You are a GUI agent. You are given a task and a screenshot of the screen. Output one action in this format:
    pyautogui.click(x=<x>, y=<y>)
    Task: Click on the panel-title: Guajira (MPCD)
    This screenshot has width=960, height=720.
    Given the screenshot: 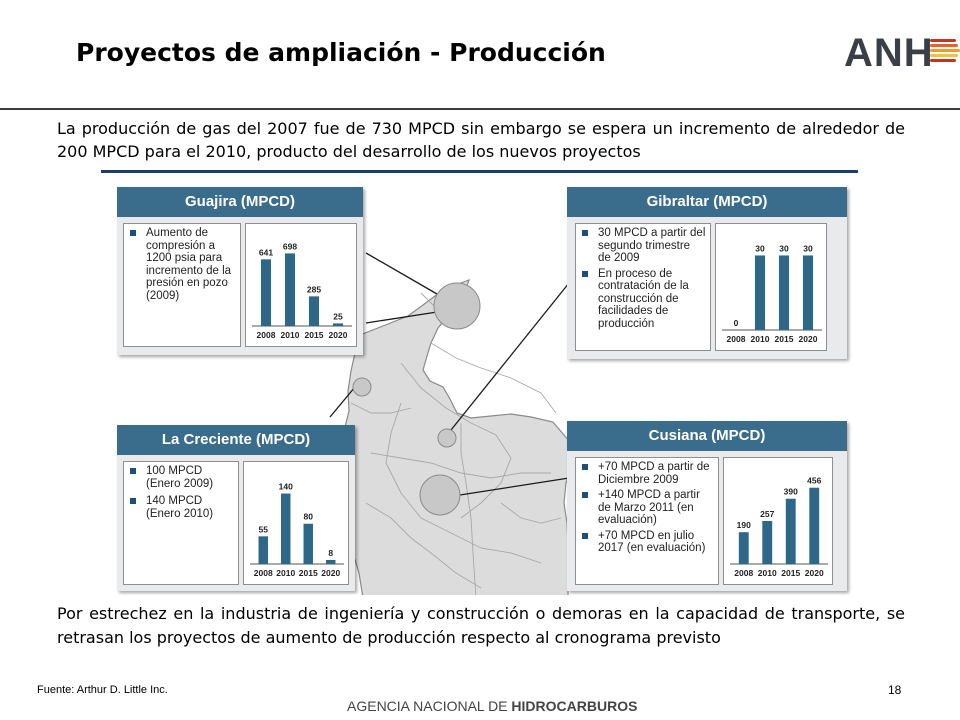 What is the action you would take?
    pyautogui.click(x=240, y=202)
    